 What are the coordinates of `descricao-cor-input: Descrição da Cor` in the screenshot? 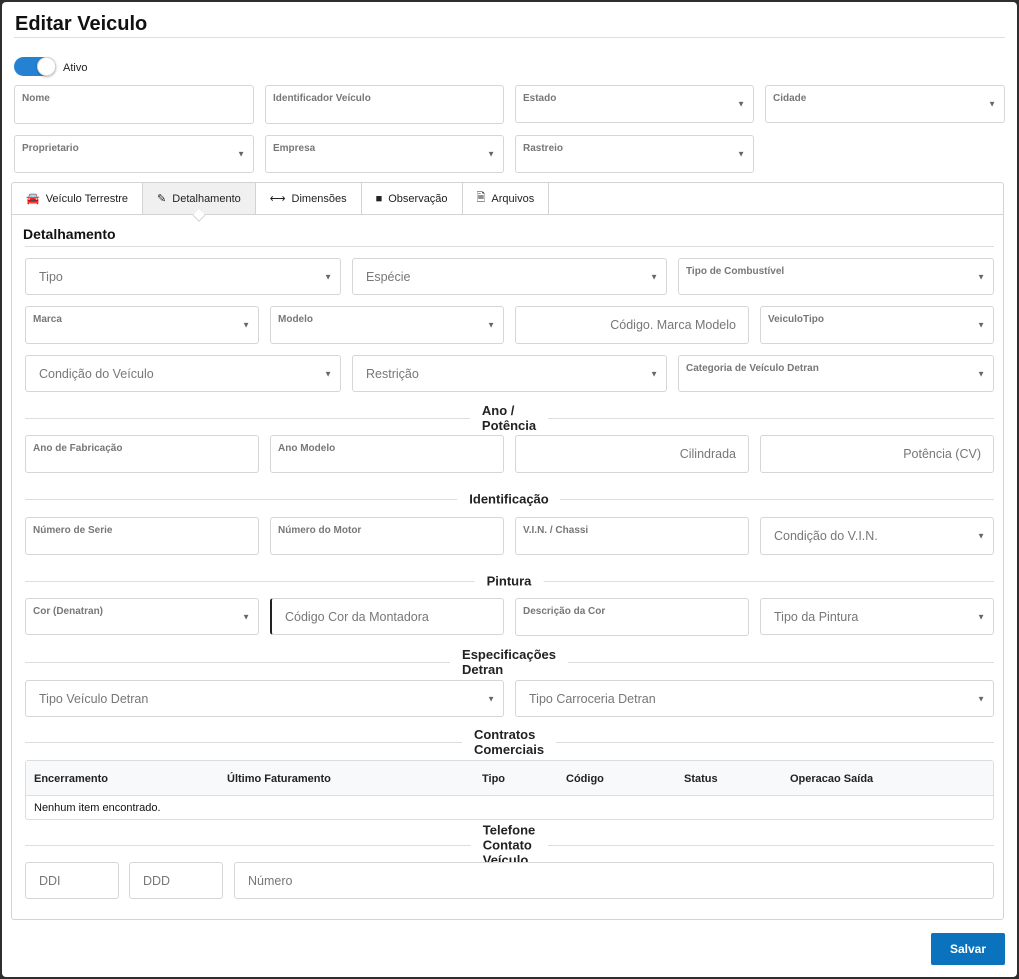 It's located at (632, 617).